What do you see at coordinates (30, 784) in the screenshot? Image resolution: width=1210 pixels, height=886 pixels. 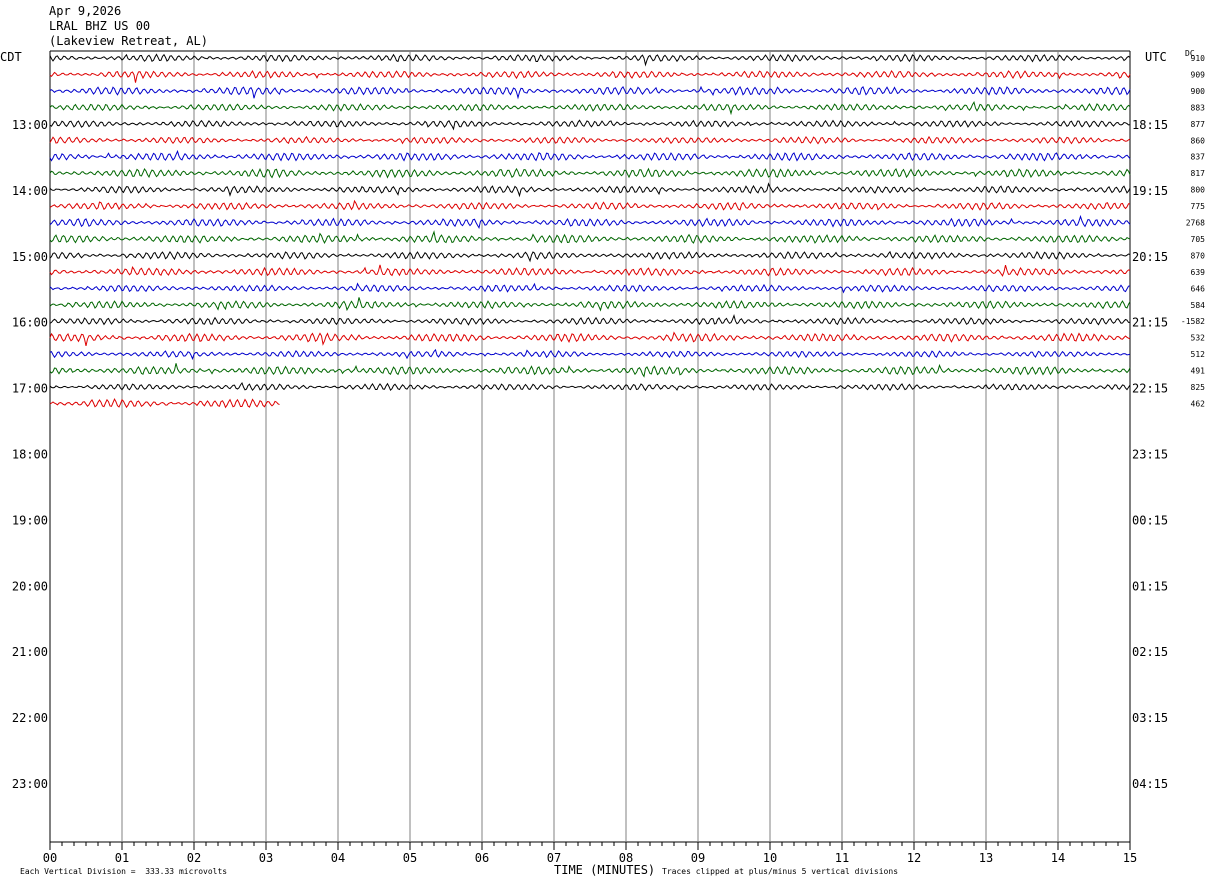 I see `left-hour-label: 23:00` at bounding box center [30, 784].